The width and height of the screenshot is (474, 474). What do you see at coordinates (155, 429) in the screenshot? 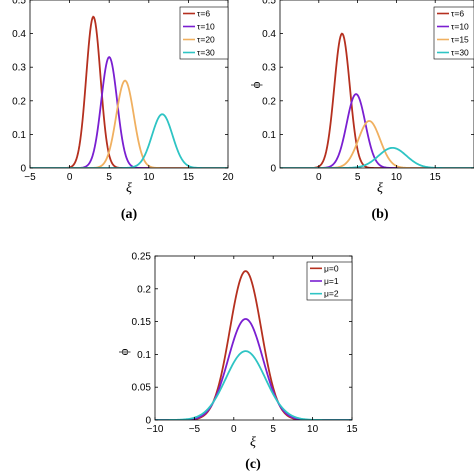
I see `x-tick-label: −10` at bounding box center [155, 429].